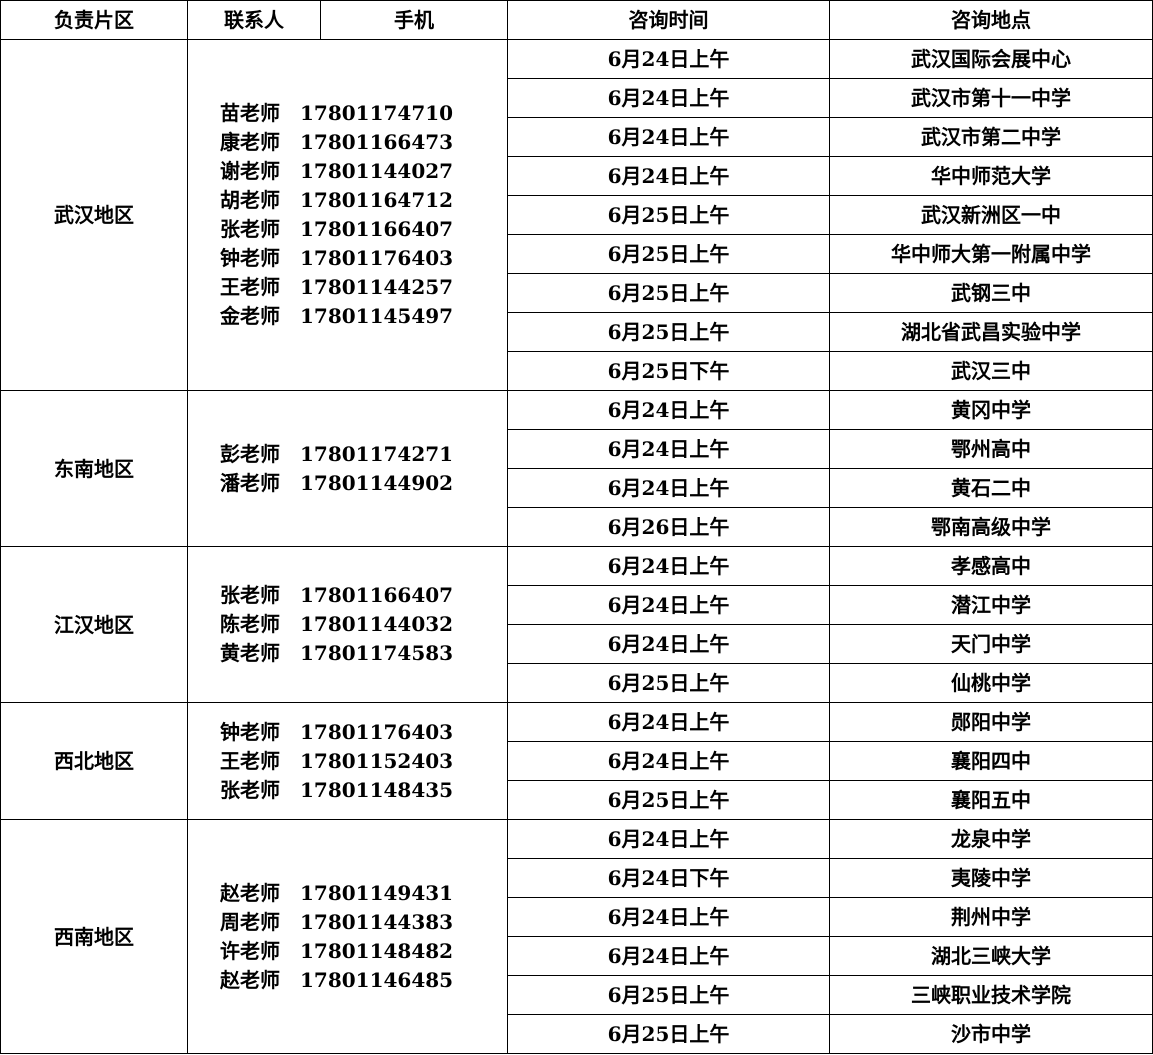 This screenshot has height=1055, width=1153. What do you see at coordinates (377, 171) in the screenshot?
I see `contact-phone: 17801144027` at bounding box center [377, 171].